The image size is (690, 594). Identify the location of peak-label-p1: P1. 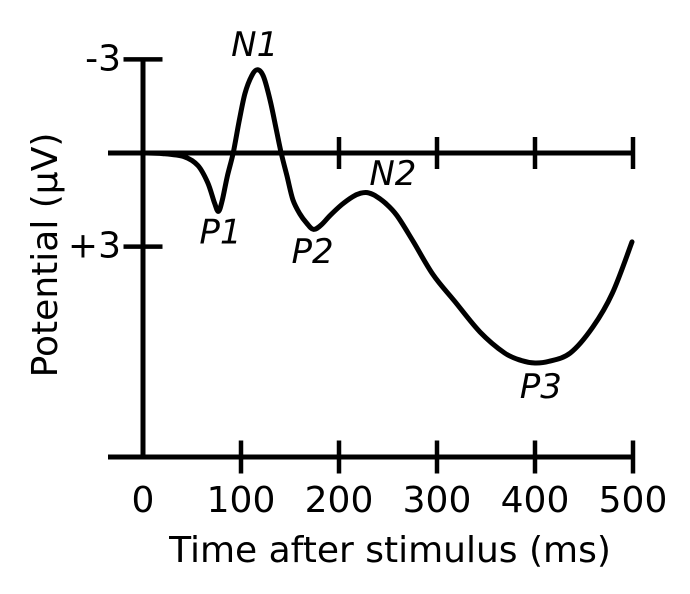
(220, 232).